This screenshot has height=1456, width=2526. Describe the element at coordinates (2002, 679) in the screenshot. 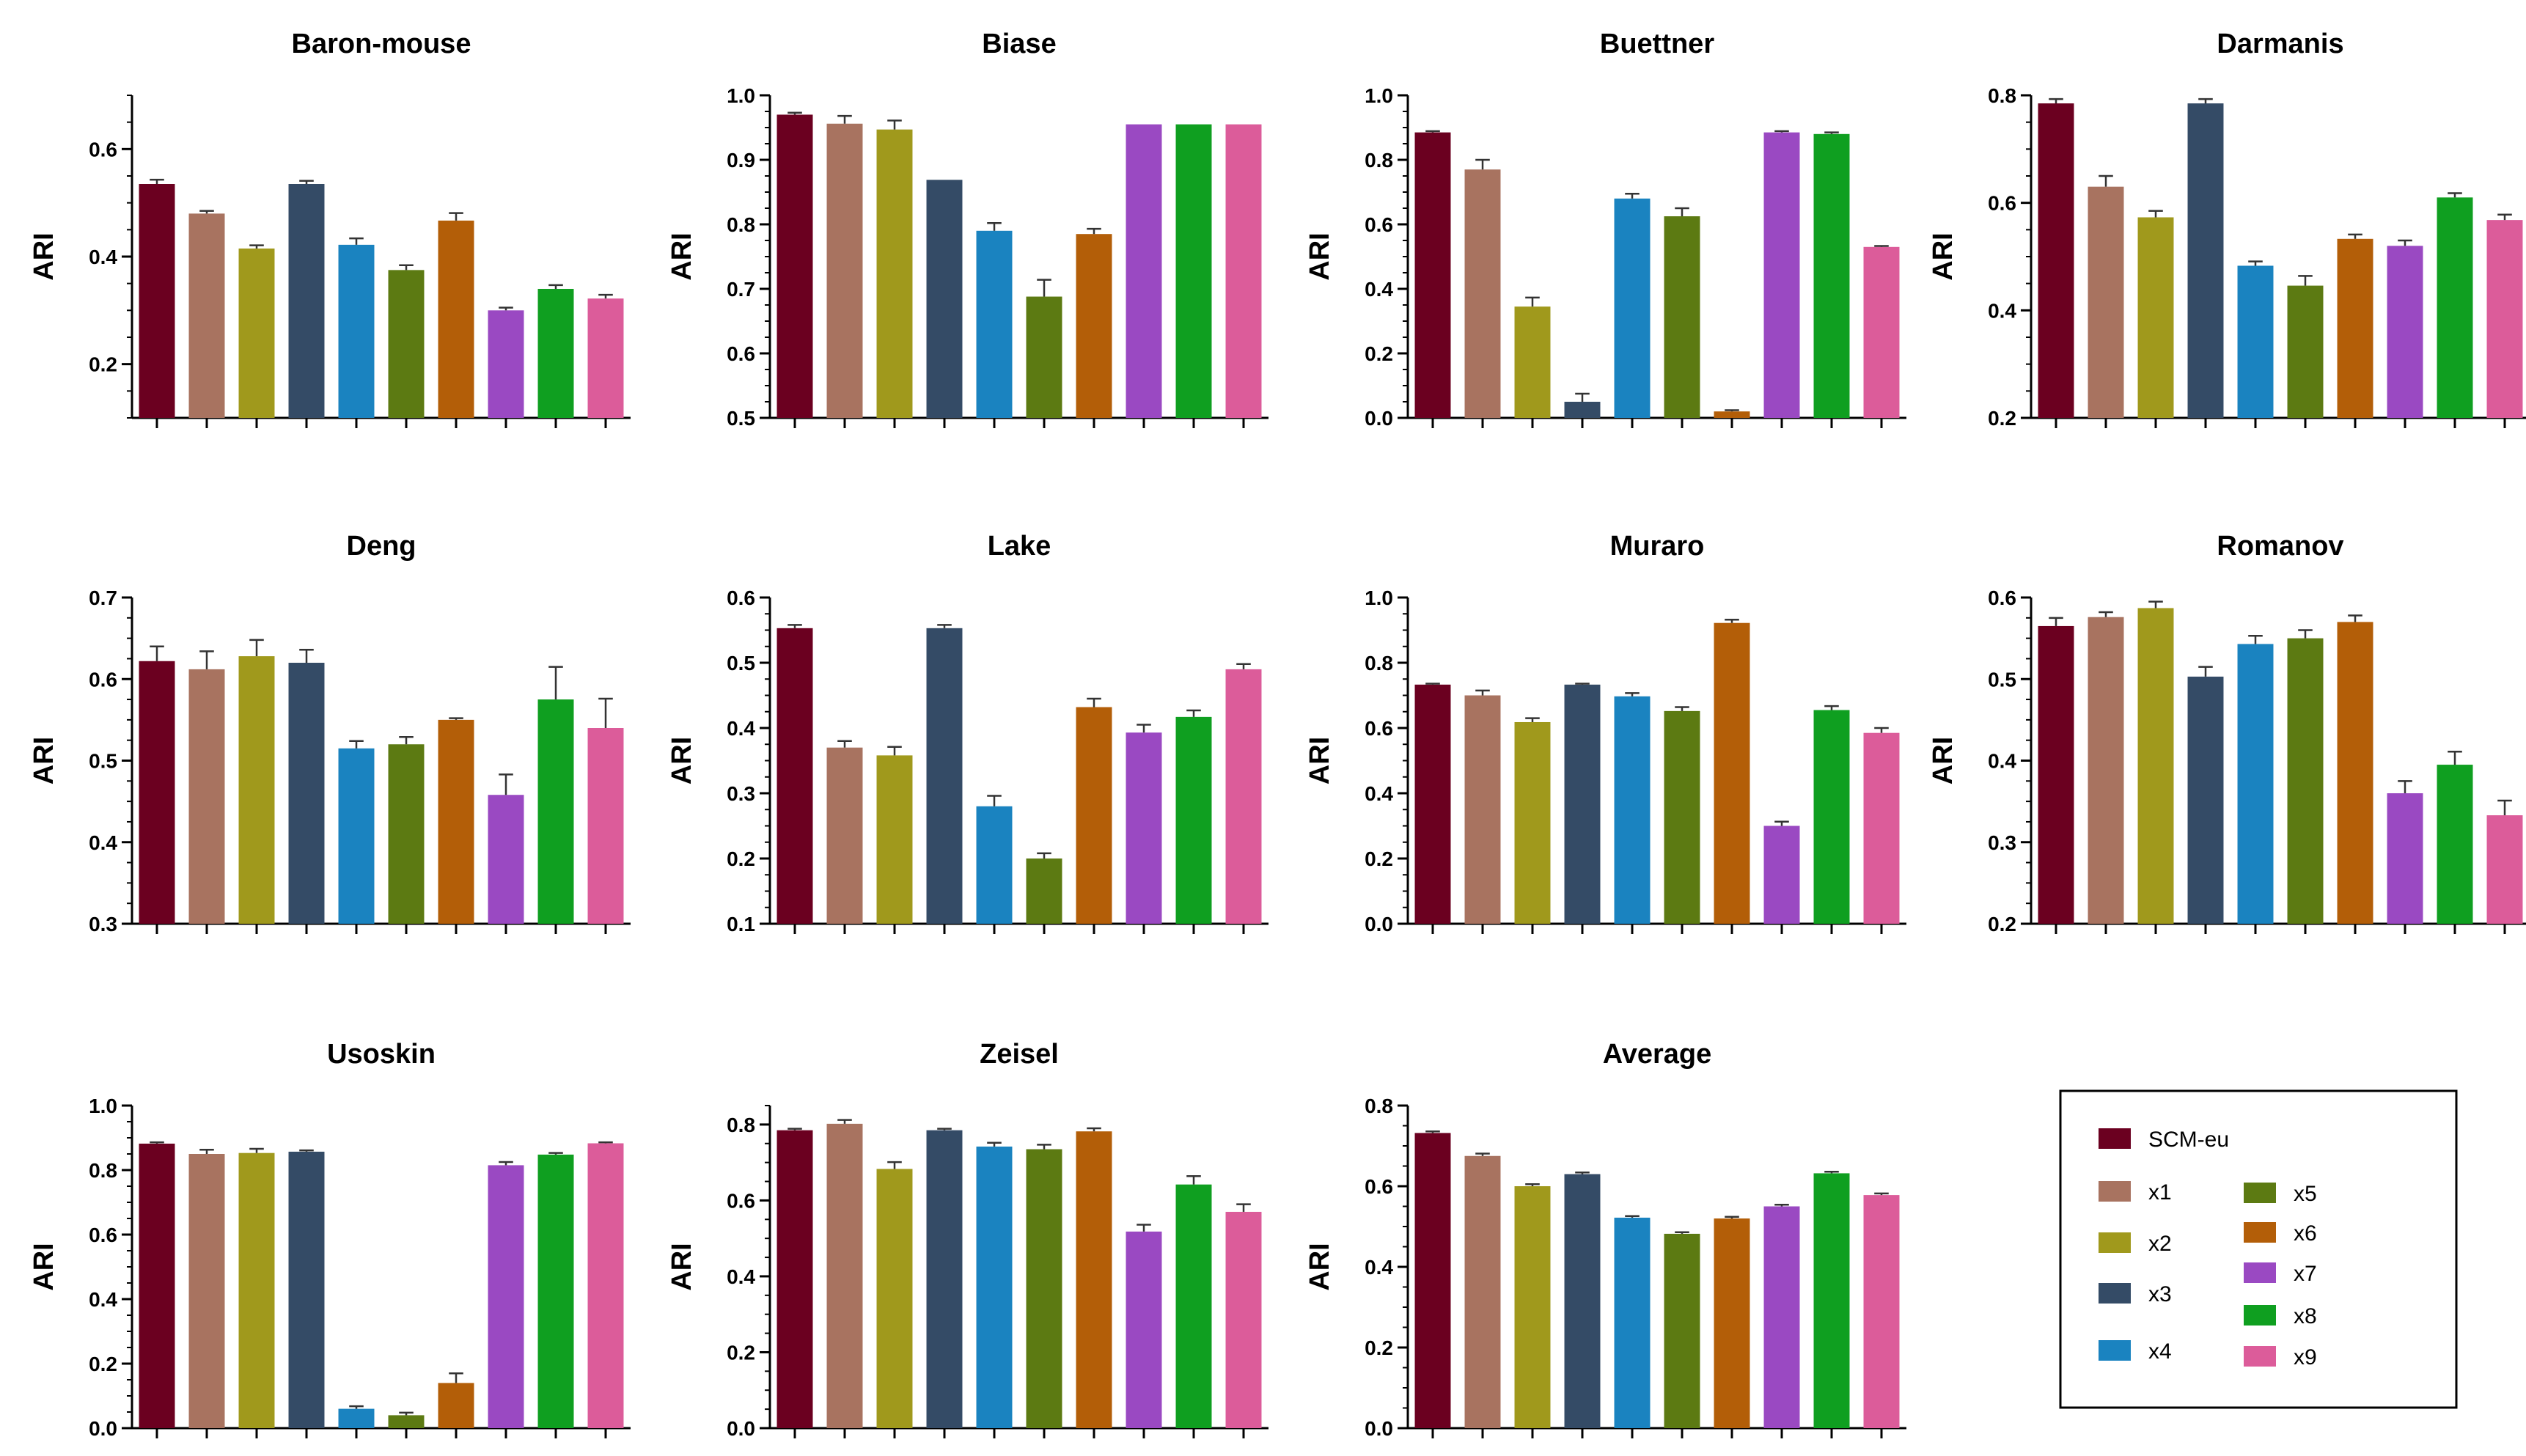

I see `y-tick-label: 0.5` at that location.